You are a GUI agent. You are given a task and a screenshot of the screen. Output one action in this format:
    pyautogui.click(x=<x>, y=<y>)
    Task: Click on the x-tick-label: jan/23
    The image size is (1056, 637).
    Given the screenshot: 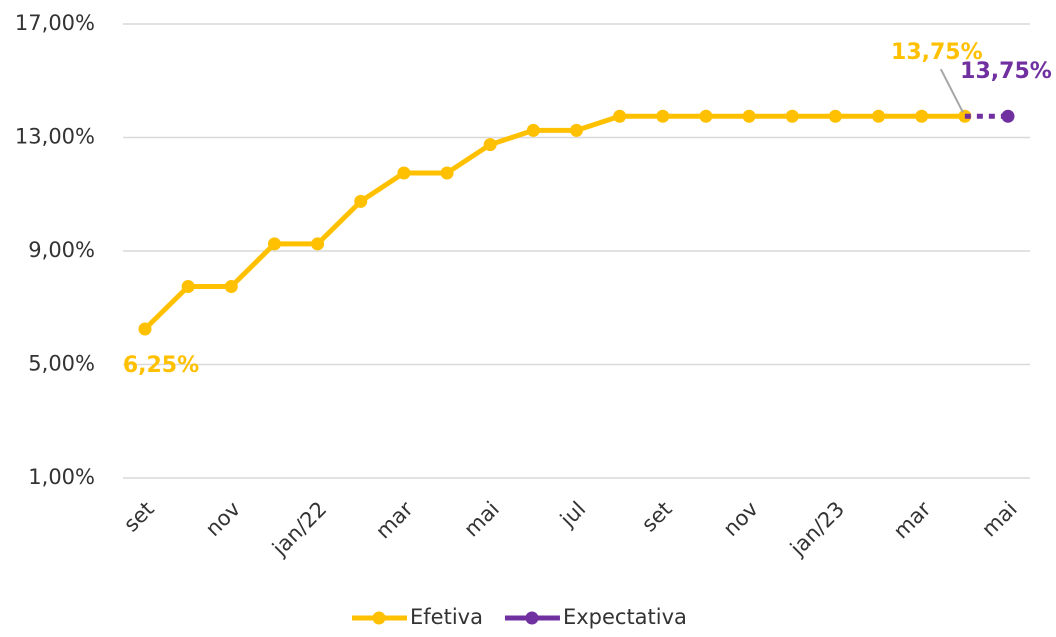 What is the action you would take?
    pyautogui.click(x=817, y=529)
    